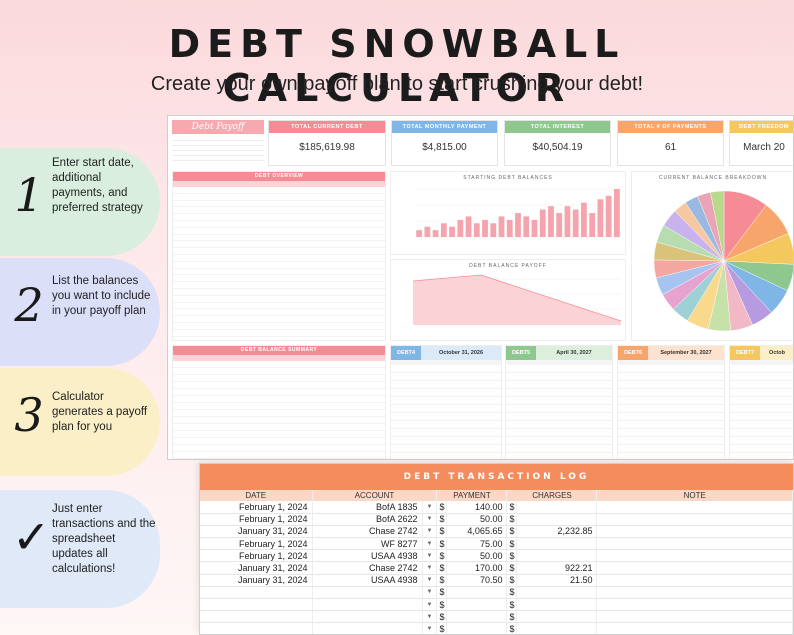 The height and width of the screenshot is (635, 794). I want to click on payment-cell: 4,065.65, so click(477, 532).